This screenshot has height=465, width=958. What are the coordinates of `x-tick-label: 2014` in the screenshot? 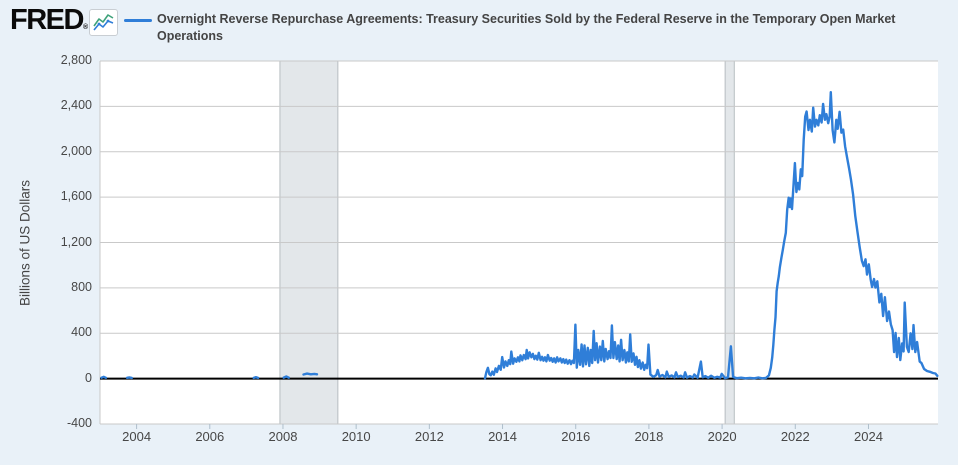 It's located at (502, 436).